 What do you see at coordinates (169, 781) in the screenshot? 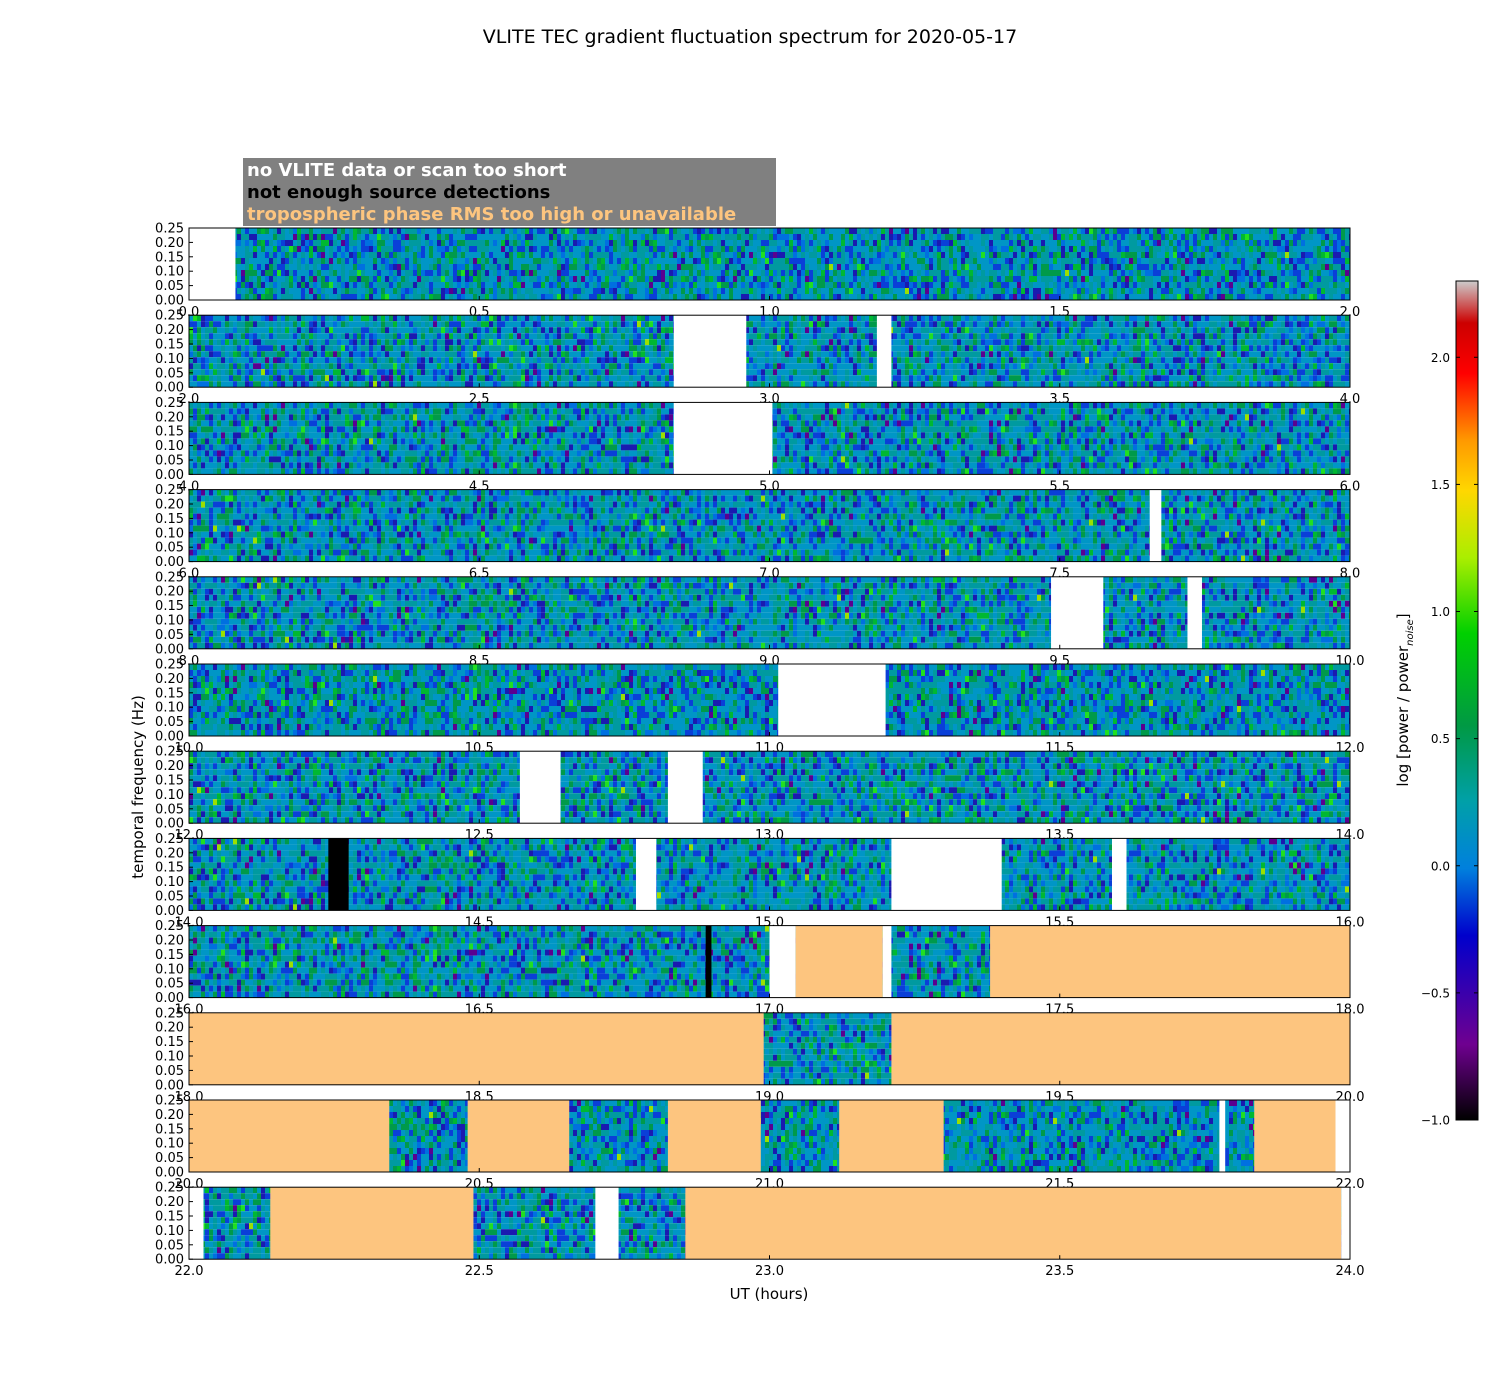
I see `panel-6-ytick-3: 0.15` at bounding box center [169, 781].